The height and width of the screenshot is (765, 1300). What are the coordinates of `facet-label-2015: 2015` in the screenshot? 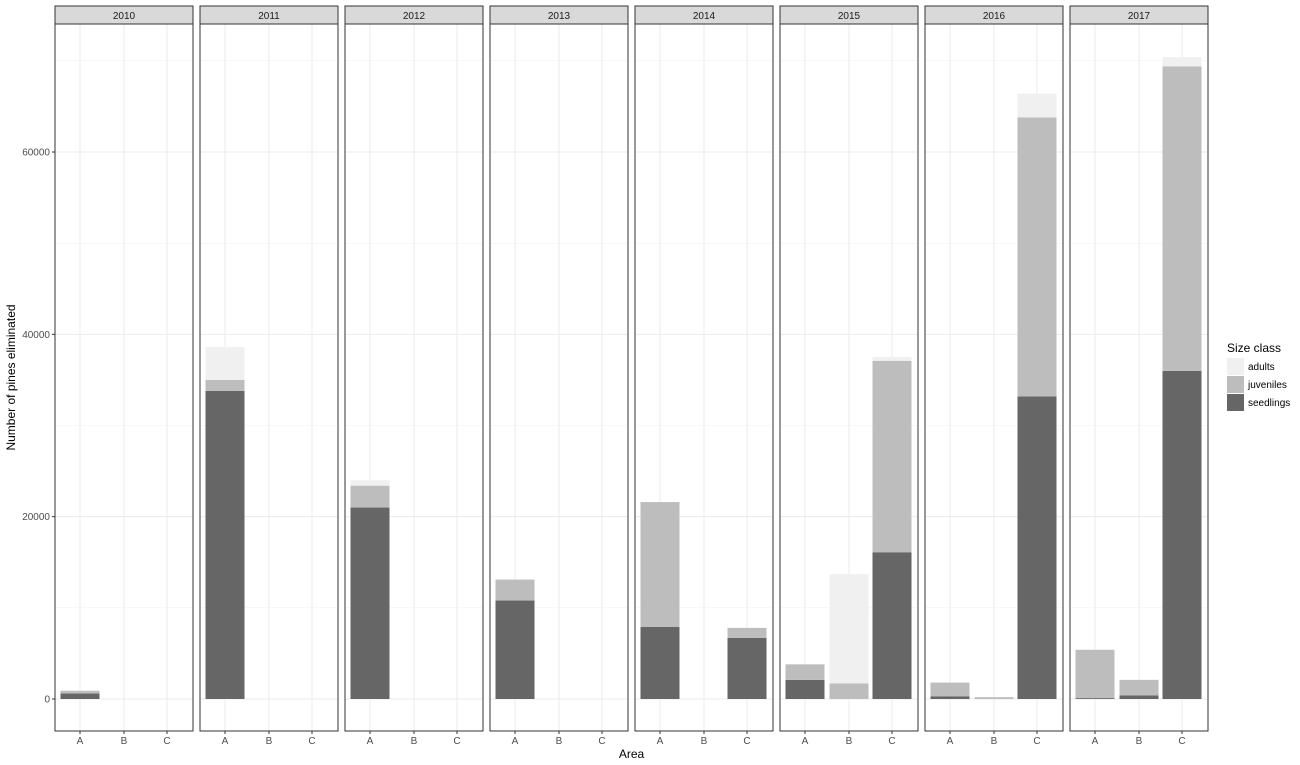 It's located at (849, 16).